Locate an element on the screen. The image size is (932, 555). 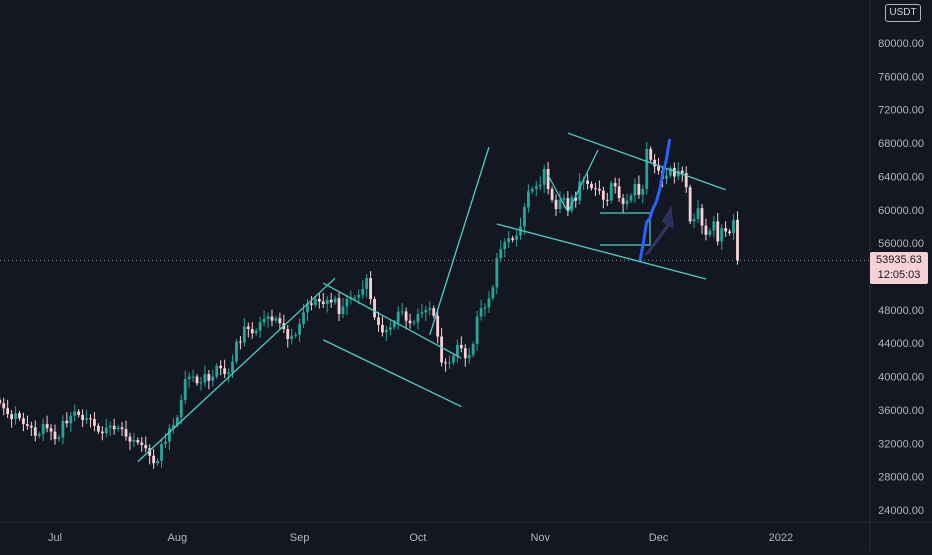
currency-unit-badge: USDT is located at coordinates (903, 13).